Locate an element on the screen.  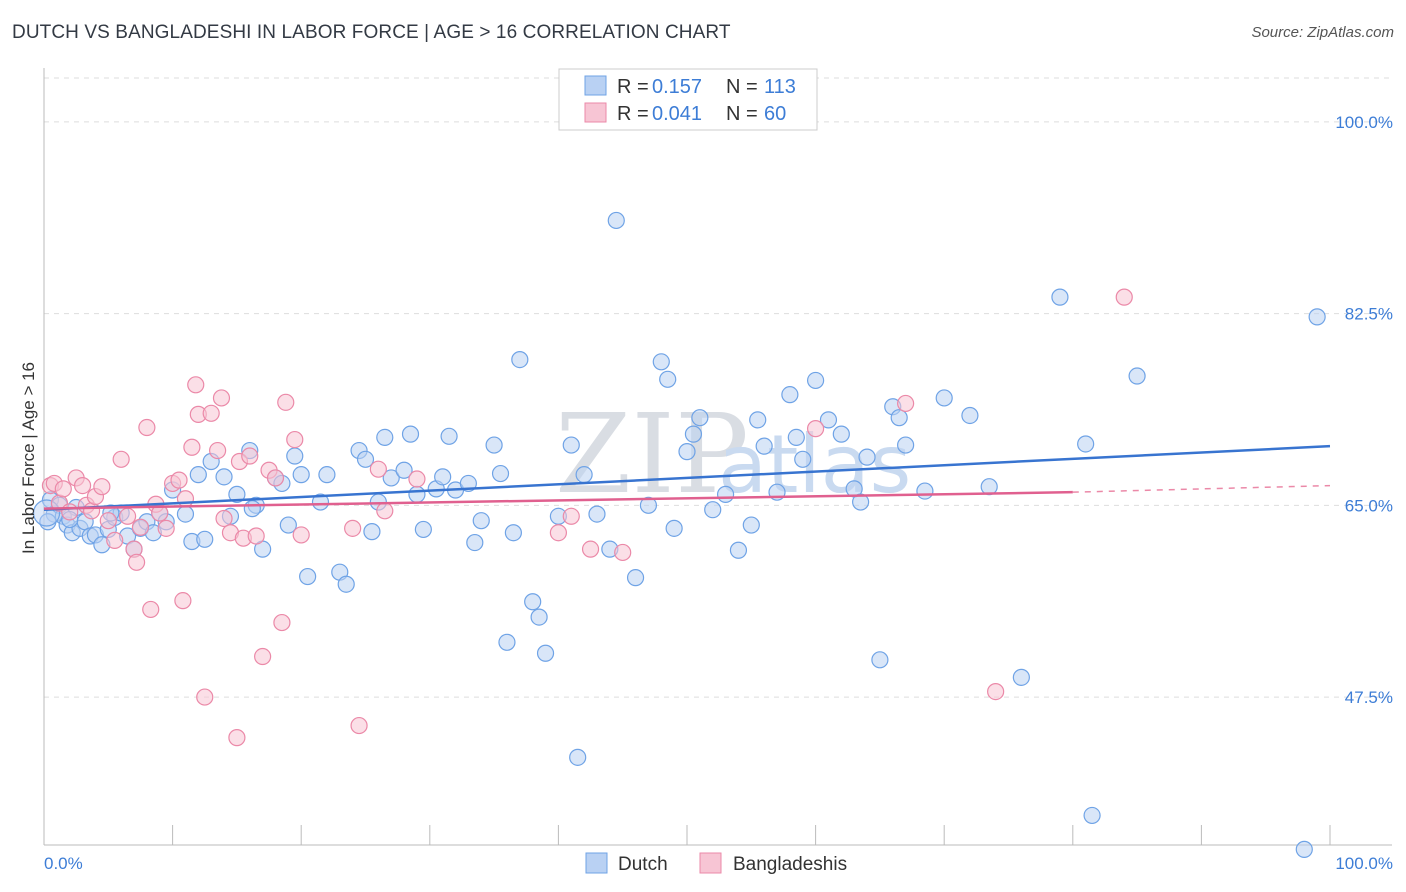
legend: R = 0.157 N = 113 R = 0.041 N = 60 is located at coordinates (688, 99).